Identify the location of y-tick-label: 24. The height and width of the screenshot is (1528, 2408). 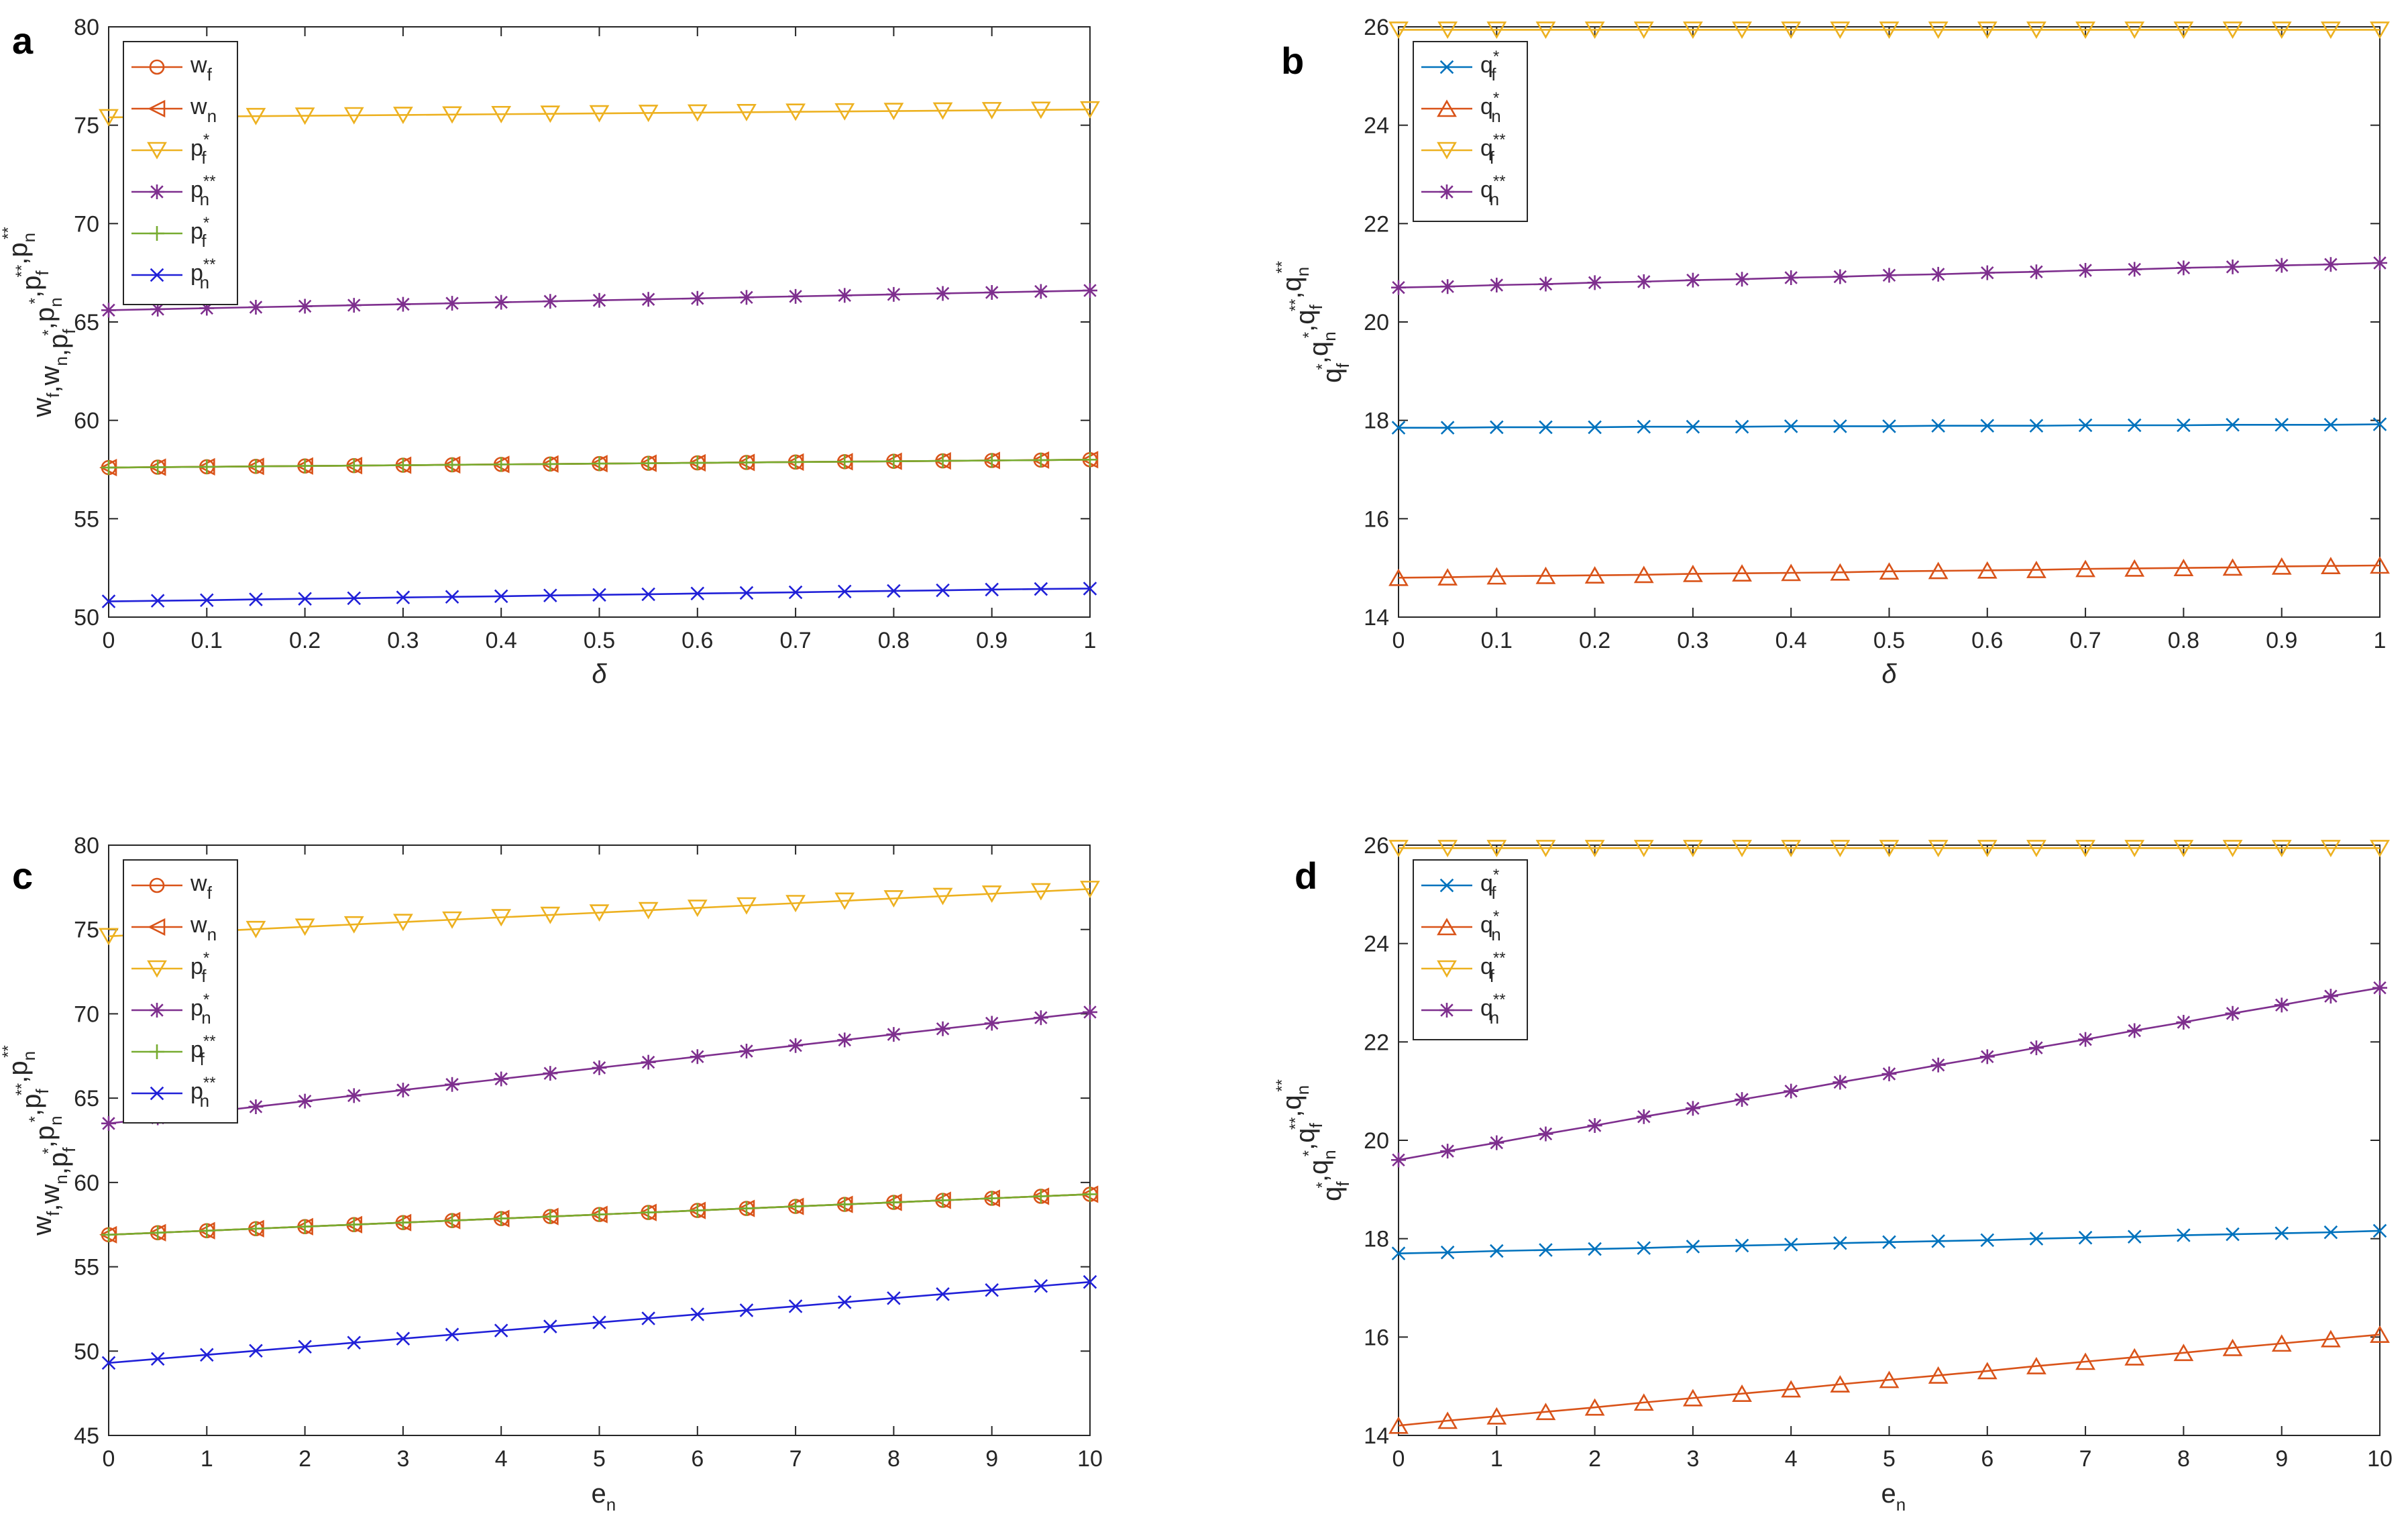
(1376, 126).